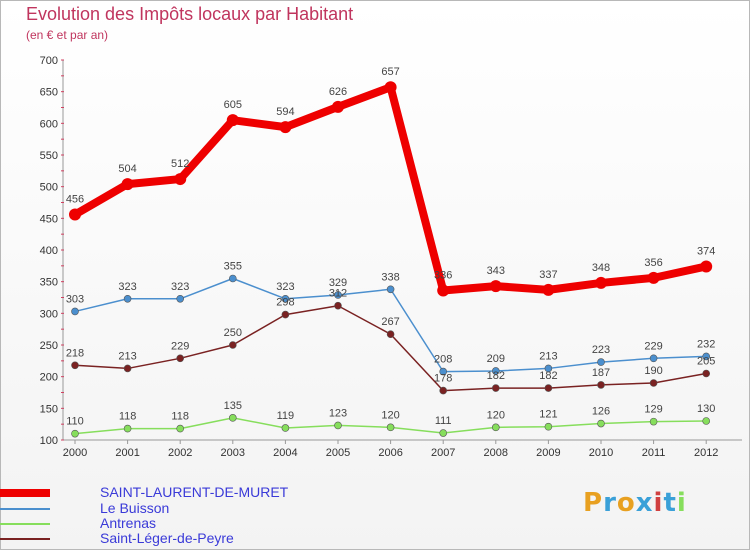 The height and width of the screenshot is (550, 750). Describe the element at coordinates (194, 492) in the screenshot. I see `legend-label-saint-laurent: SAINT-LAURENT-DE-MURET` at that location.